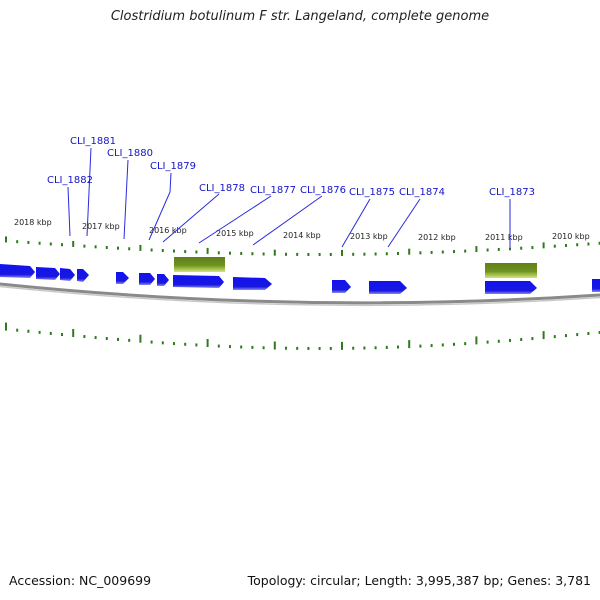 Image resolution: width=600 pixels, height=600 pixels. What do you see at coordinates (168, 230) in the screenshot?
I see `kbp-label: 2016 kbp` at bounding box center [168, 230].